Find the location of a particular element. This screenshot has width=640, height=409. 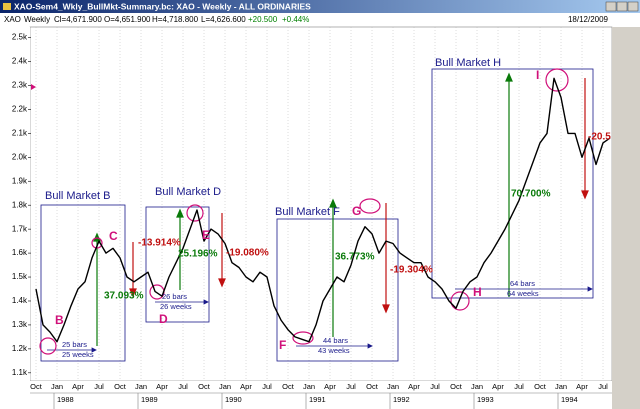

annotation: -13.914% is located at coordinates (159, 243).